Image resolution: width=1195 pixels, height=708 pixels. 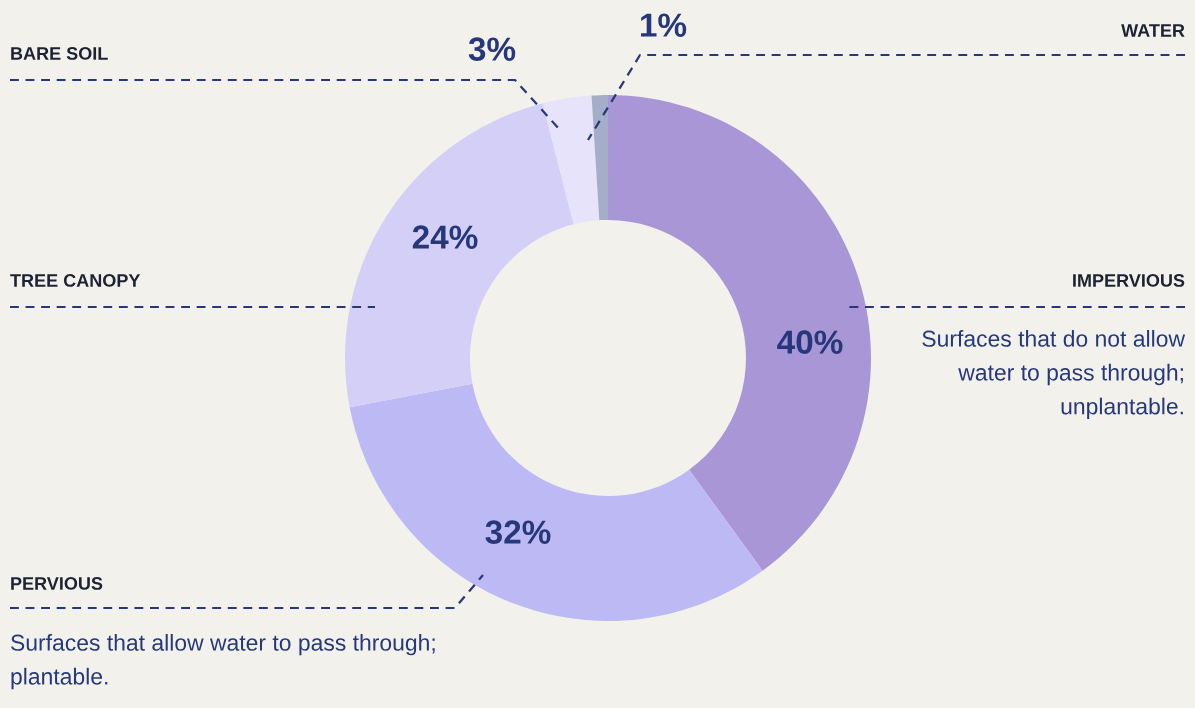 I want to click on data-label: 3%, so click(x=492, y=49).